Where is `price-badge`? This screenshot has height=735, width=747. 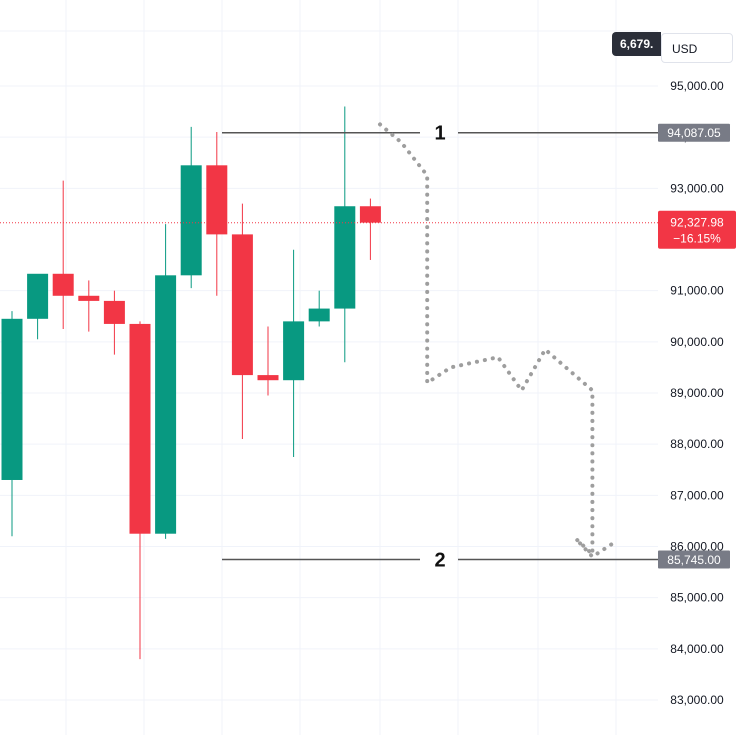 price-badge is located at coordinates (697, 229).